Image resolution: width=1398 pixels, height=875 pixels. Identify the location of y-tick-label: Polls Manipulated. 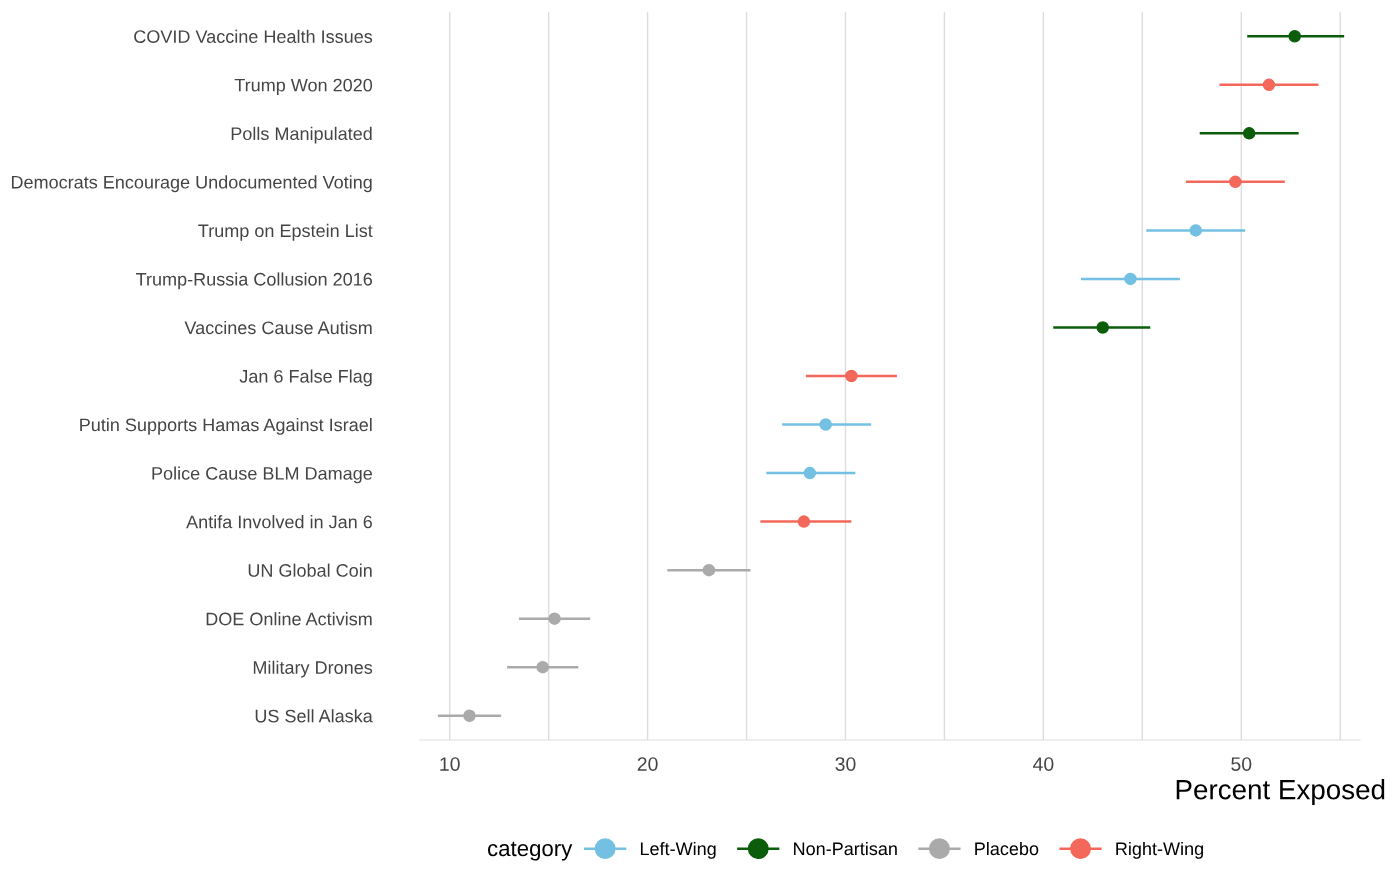
(301, 135).